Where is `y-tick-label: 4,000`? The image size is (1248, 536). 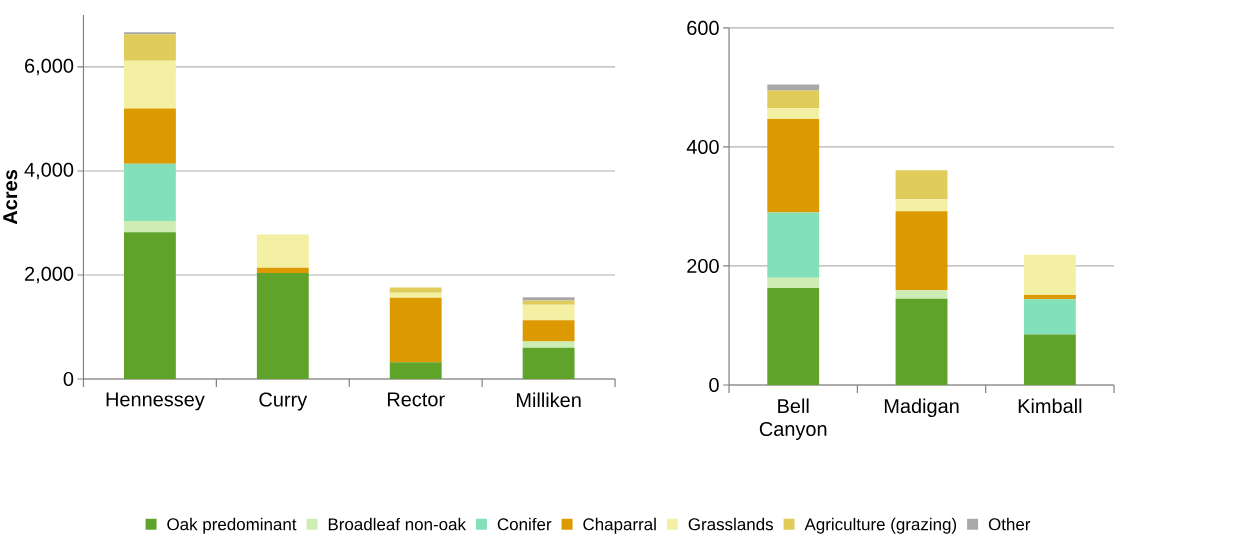
y-tick-label: 4,000 is located at coordinates (49, 171).